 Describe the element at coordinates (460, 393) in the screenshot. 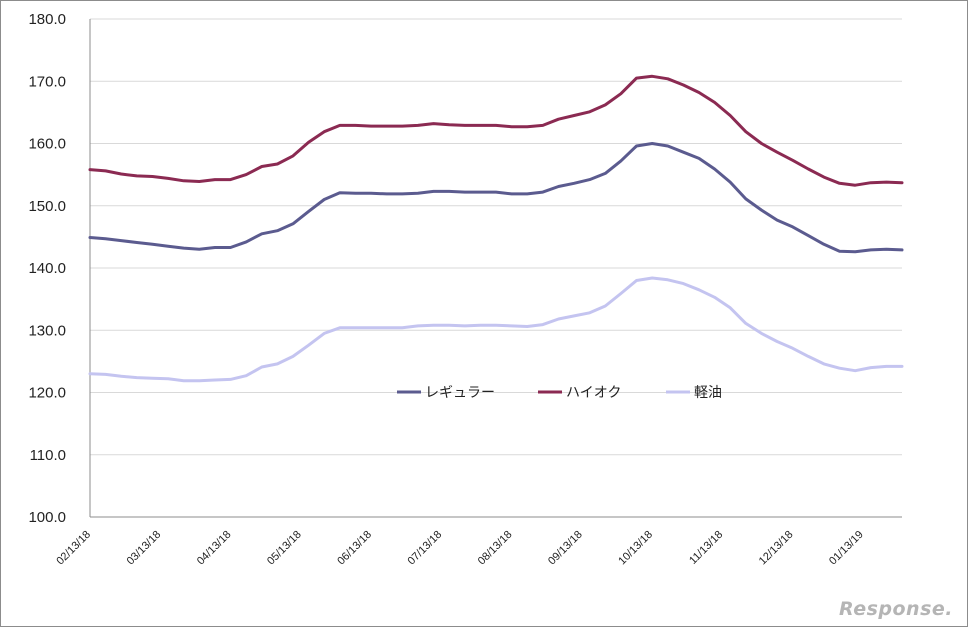

I see `legend-label-1: レギュラー` at that location.